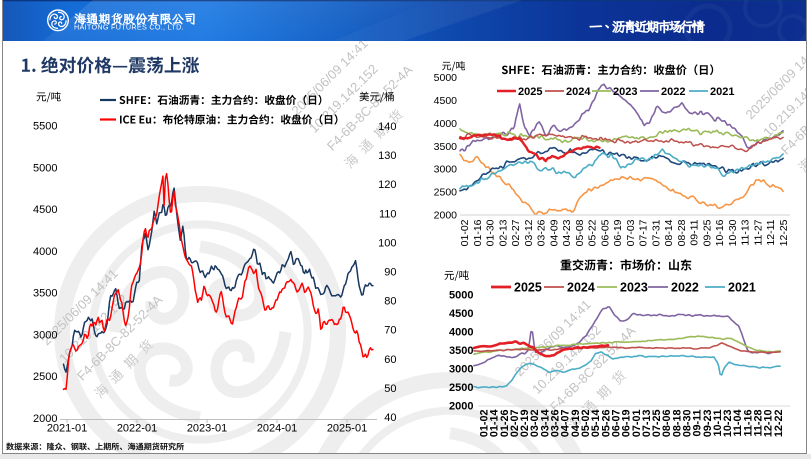 This screenshot has width=811, height=459. Describe the element at coordinates (746, 232) in the screenshot. I see `svg-text: 11-13` at that location.